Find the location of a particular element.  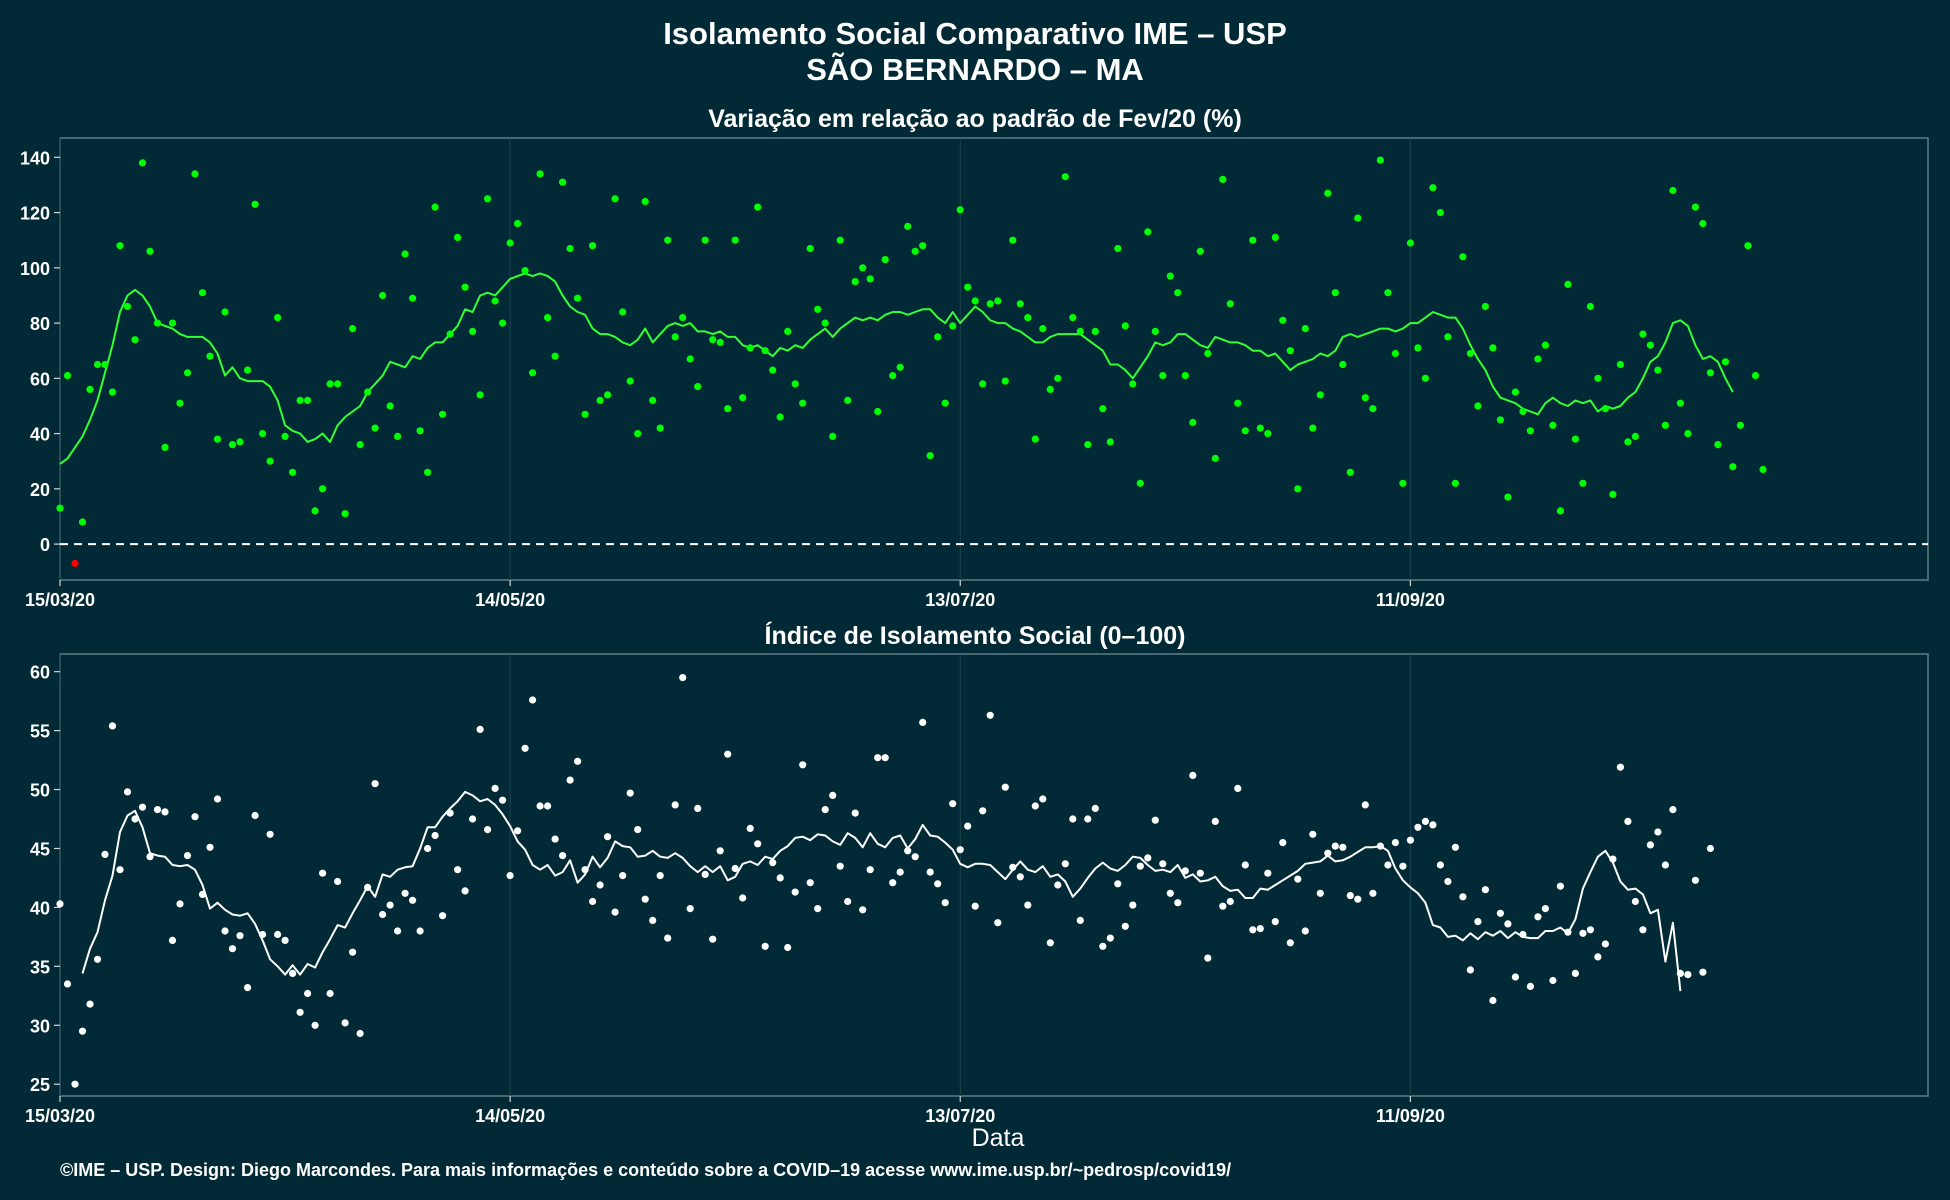

variation-ytick-label-1: 20 is located at coordinates (40, 490).